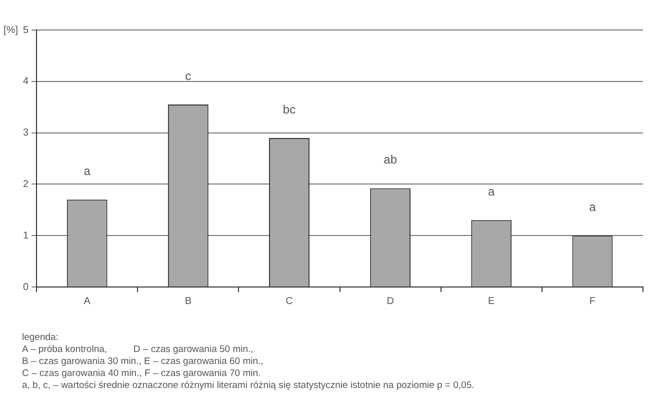 The height and width of the screenshot is (418, 653). What do you see at coordinates (142, 374) in the screenshot?
I see `text: C – czas garowania 40 min., F – czas garowania 70 min.` at bounding box center [142, 374].